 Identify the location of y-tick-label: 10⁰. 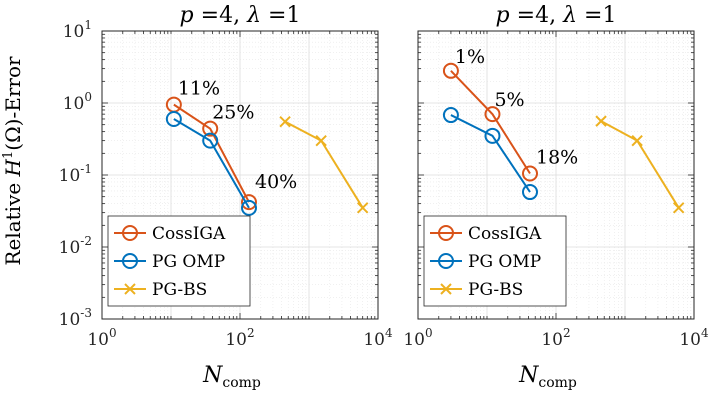
(77, 102).